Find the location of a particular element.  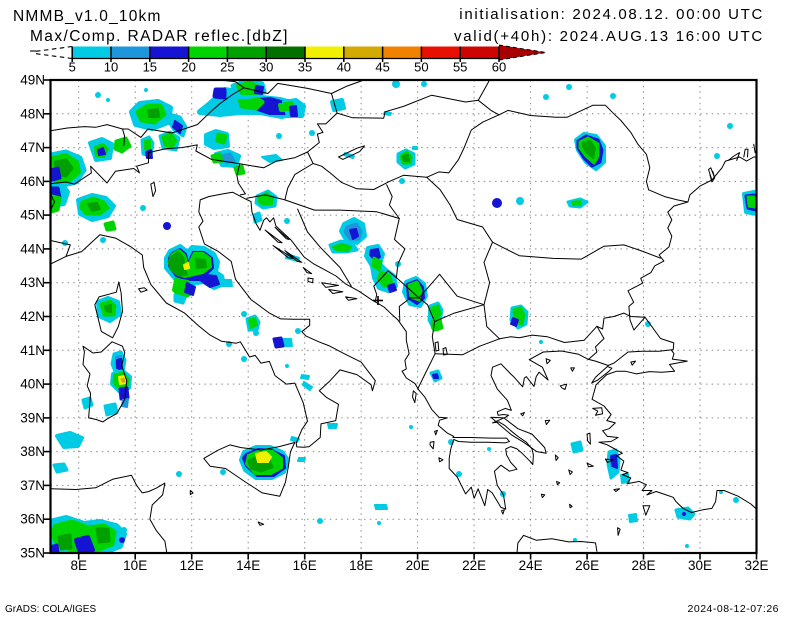

svg-text:valid(+40h): 2024.AUG.13 16:00: valid(+40h): 2024.AUG.13 16:00 UTC is located at coordinates (609, 36).